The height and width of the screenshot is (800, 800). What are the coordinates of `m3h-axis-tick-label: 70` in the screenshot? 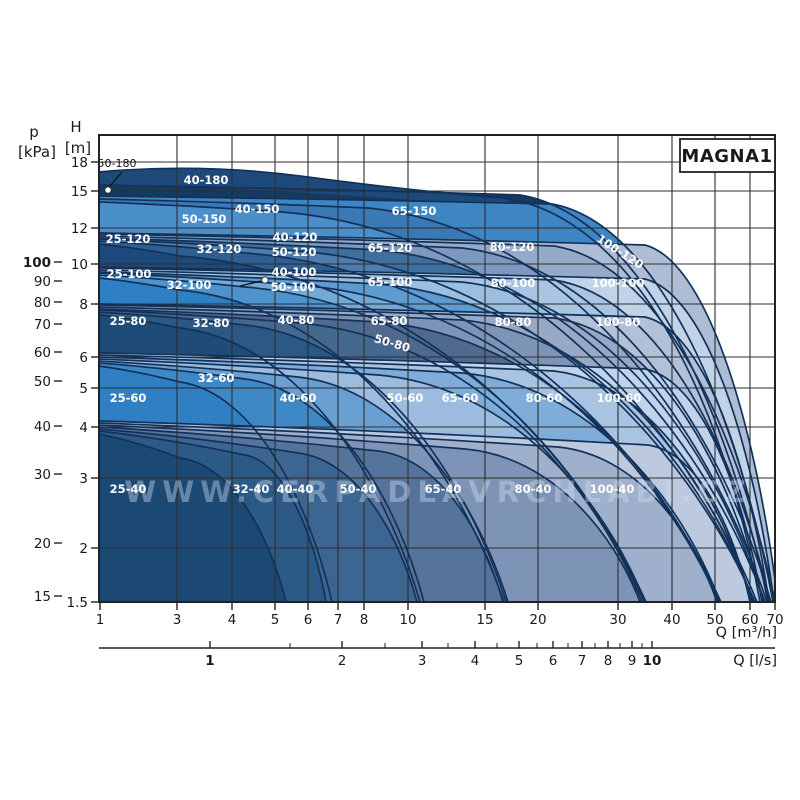 It's located at (774, 620).